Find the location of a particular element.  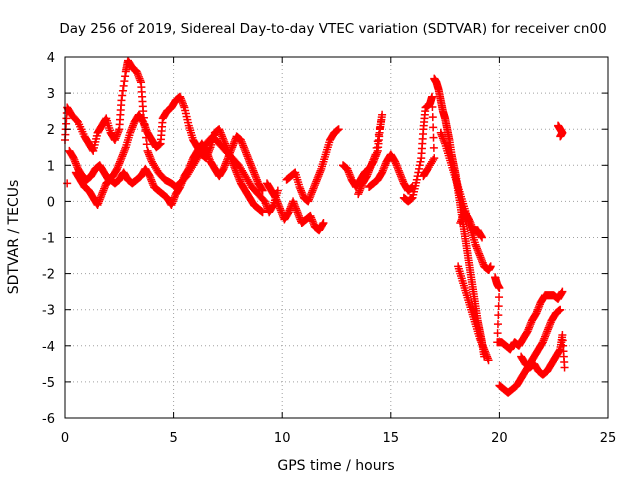

y-tick-label: -1 is located at coordinates (48, 239).